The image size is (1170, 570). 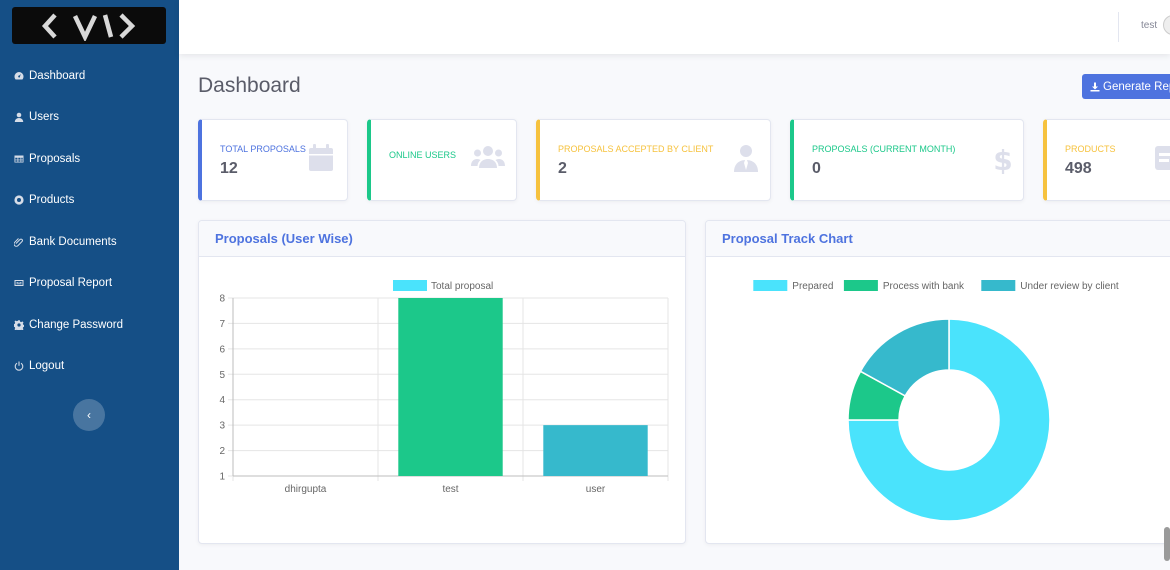 What do you see at coordinates (1078, 168) in the screenshot?
I see `stat-value: 498` at bounding box center [1078, 168].